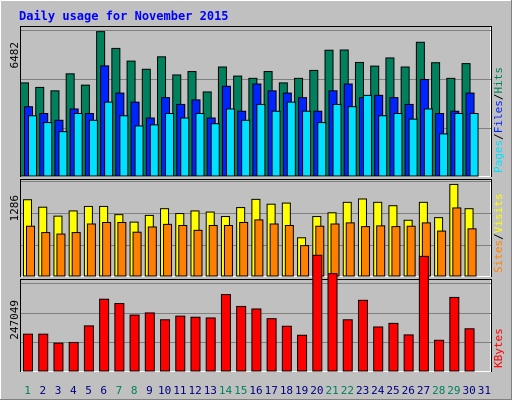 The height and width of the screenshot is (400, 512). I want to click on day-label: 20, so click(316, 390).